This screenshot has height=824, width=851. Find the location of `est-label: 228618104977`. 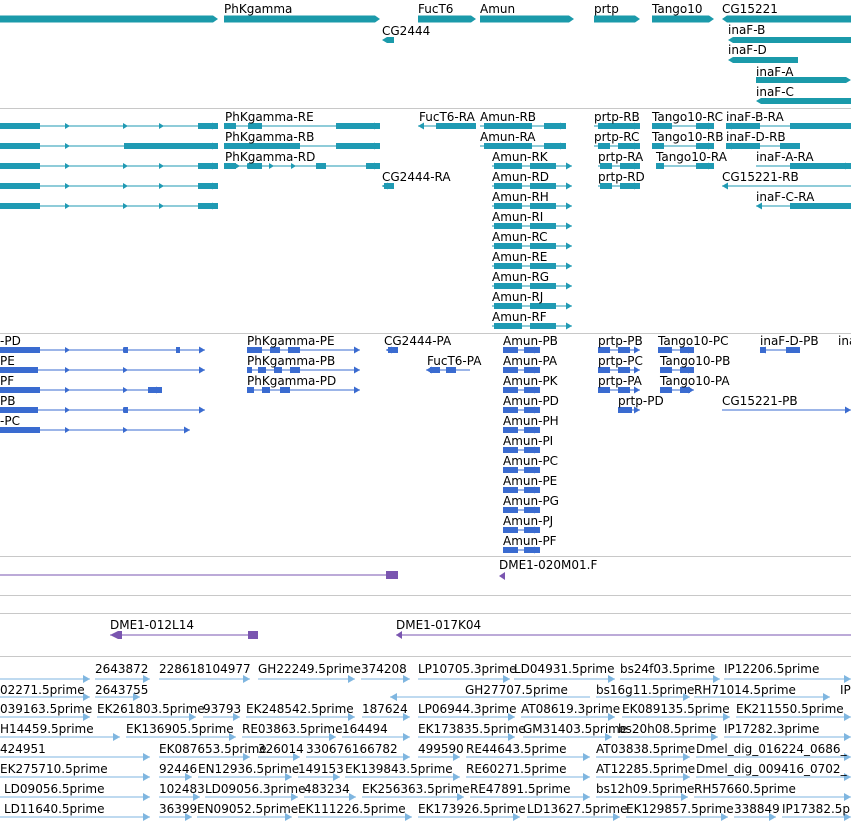

est-label: 228618104977 is located at coordinates (205, 669).